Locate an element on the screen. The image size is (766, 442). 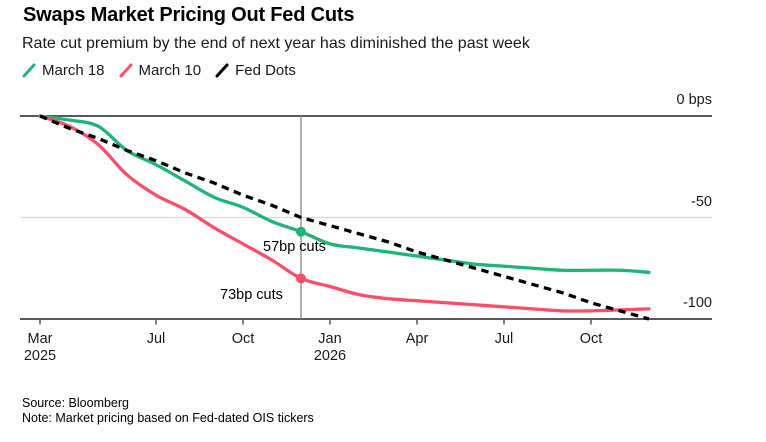
y-axis-label: 0 bps is located at coordinates (694, 100).